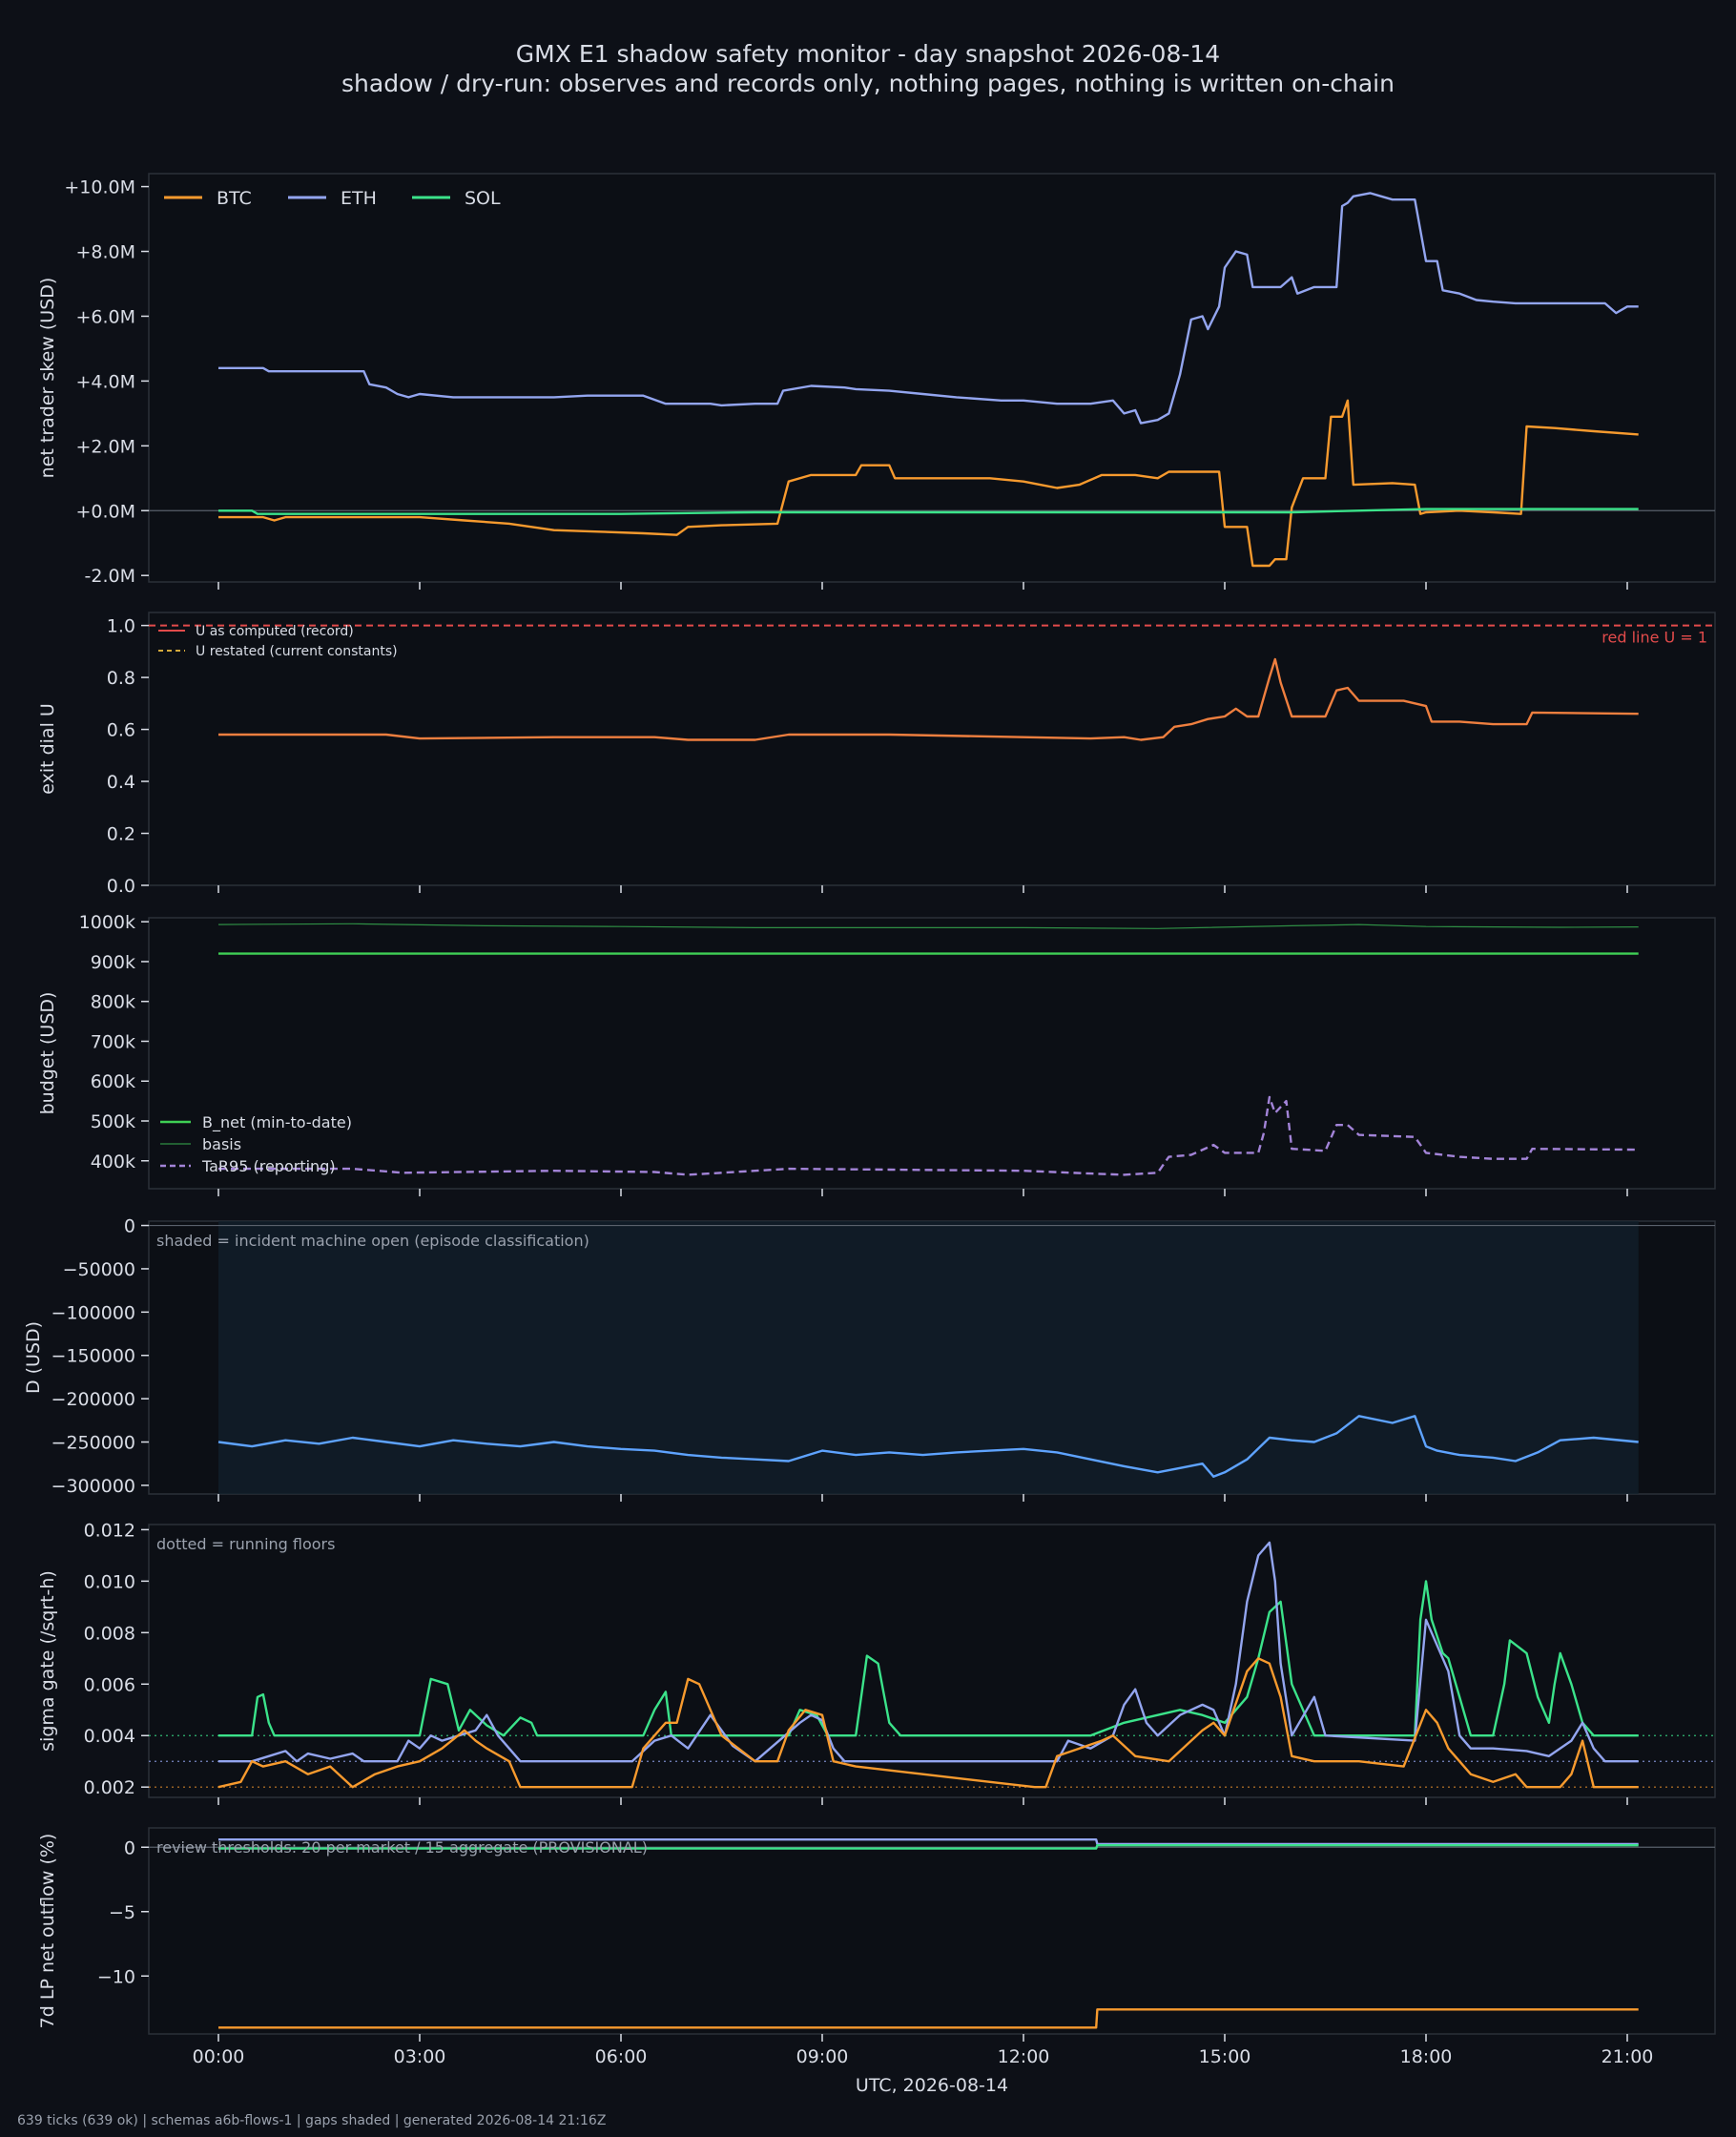 Image resolution: width=1736 pixels, height=2137 pixels. Describe the element at coordinates (107, 922) in the screenshot. I see `y-tick-label: 1000k` at that location.